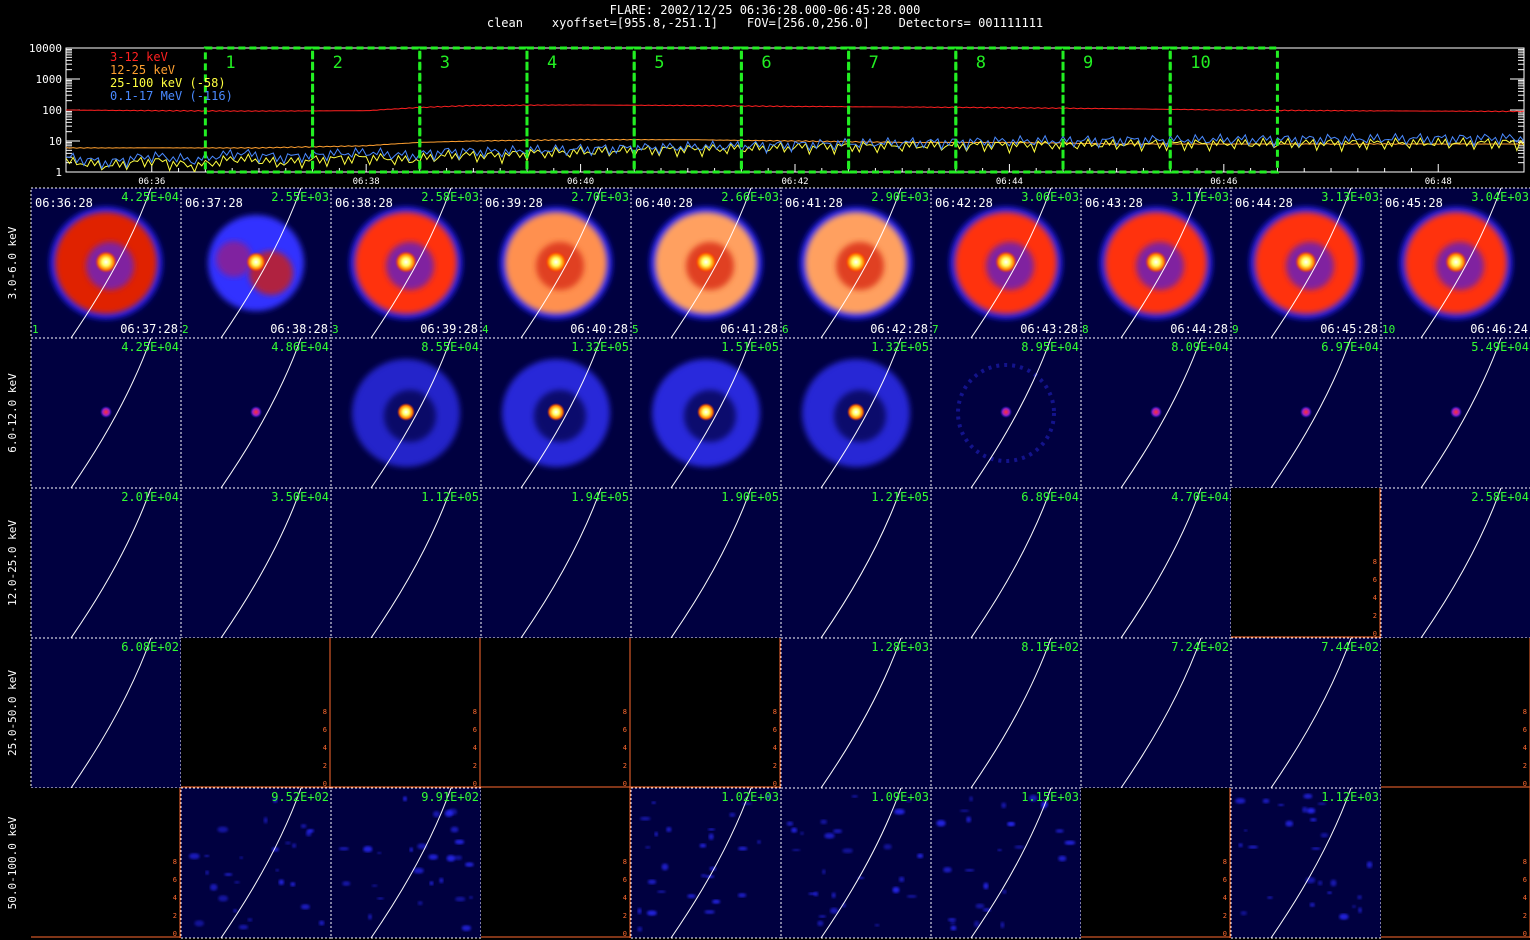  Describe the element at coordinates (338, 63) in the screenshot. I see `interval-label: 2` at that location.